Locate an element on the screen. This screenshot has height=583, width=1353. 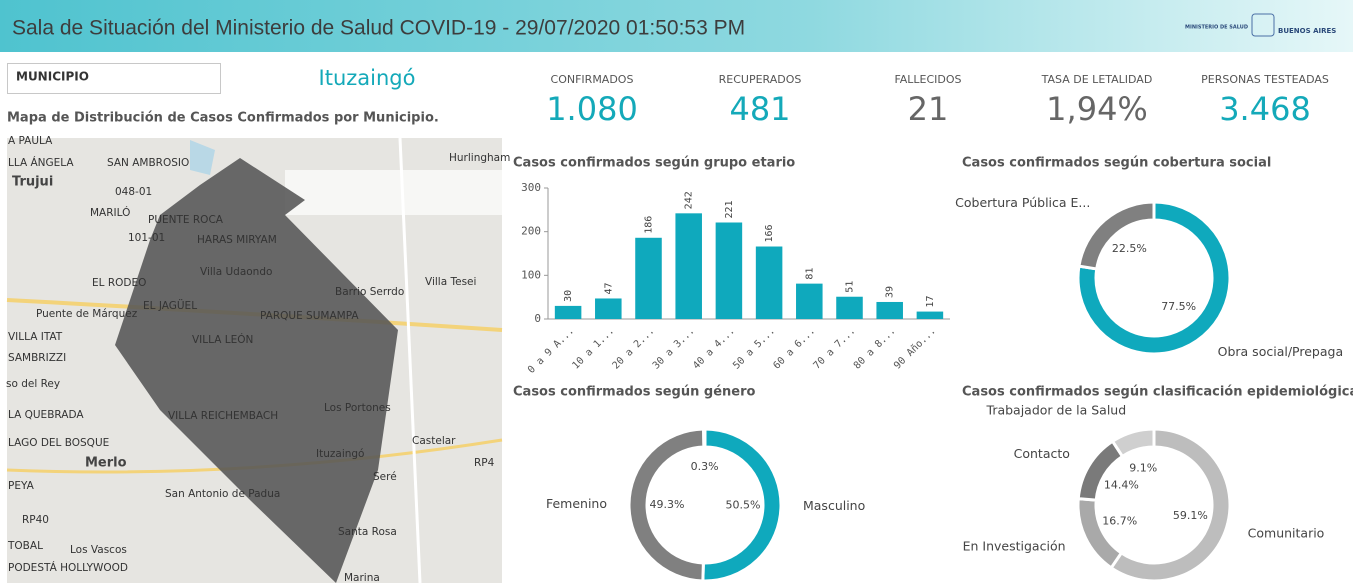
header-bar is located at coordinates (676, 26).